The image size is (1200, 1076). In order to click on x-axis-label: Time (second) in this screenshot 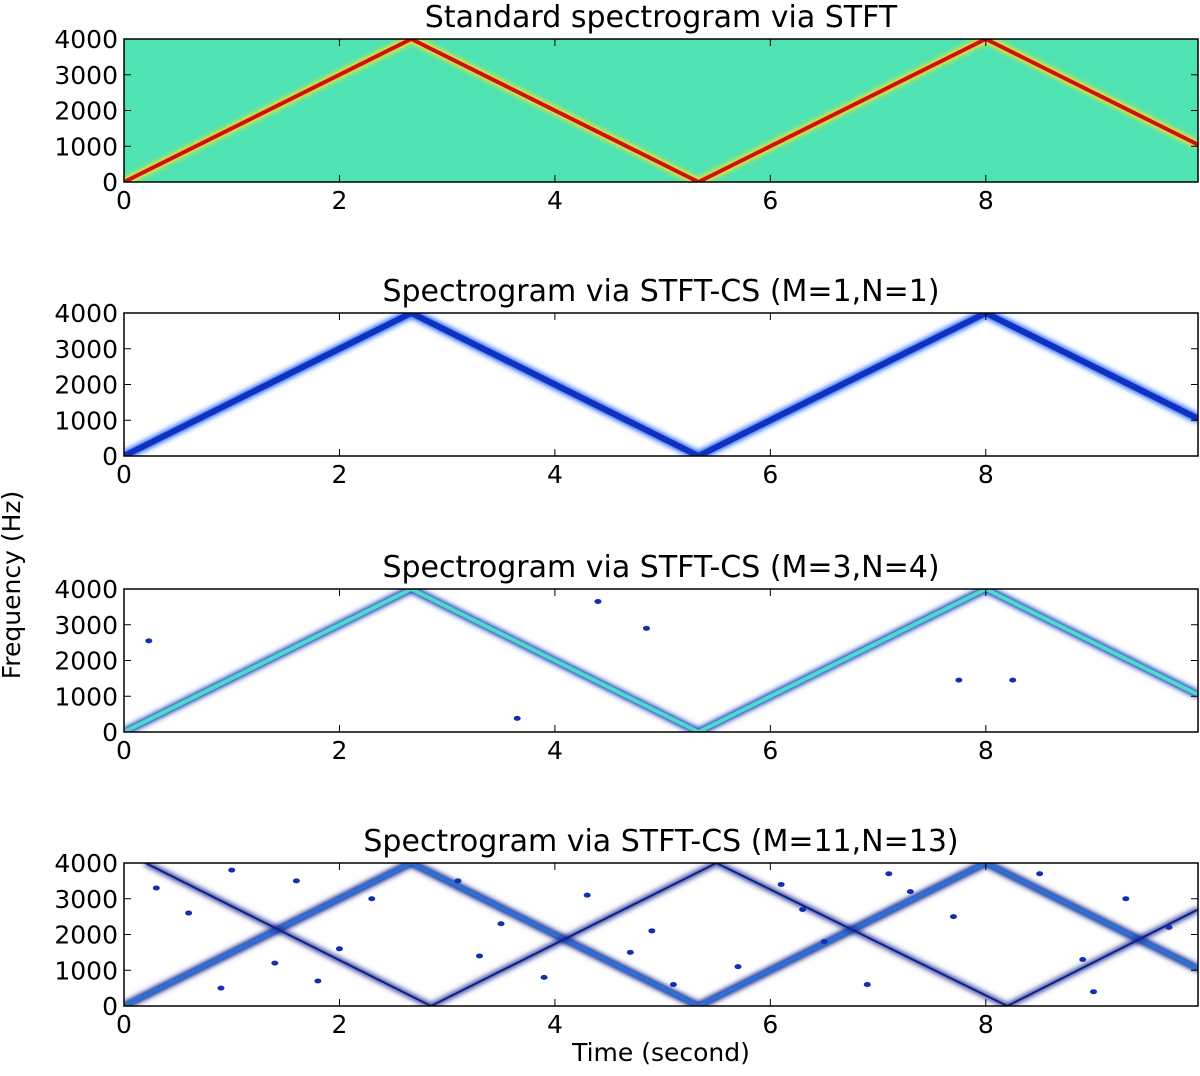, I will do `click(660, 1052)`.